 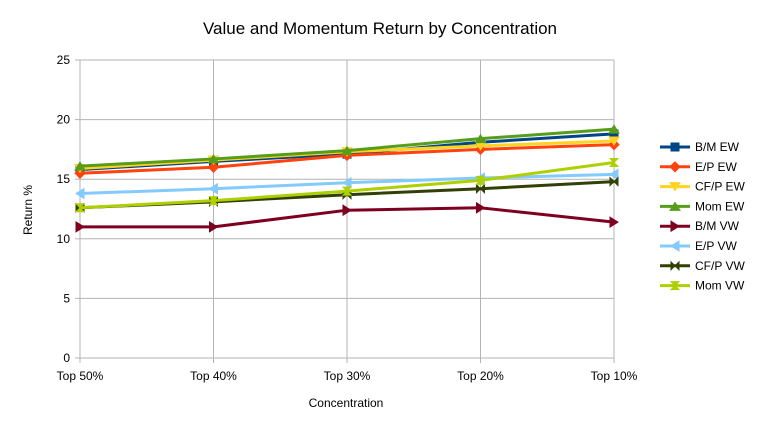 I want to click on y-tick-label: 10, so click(x=64, y=239).